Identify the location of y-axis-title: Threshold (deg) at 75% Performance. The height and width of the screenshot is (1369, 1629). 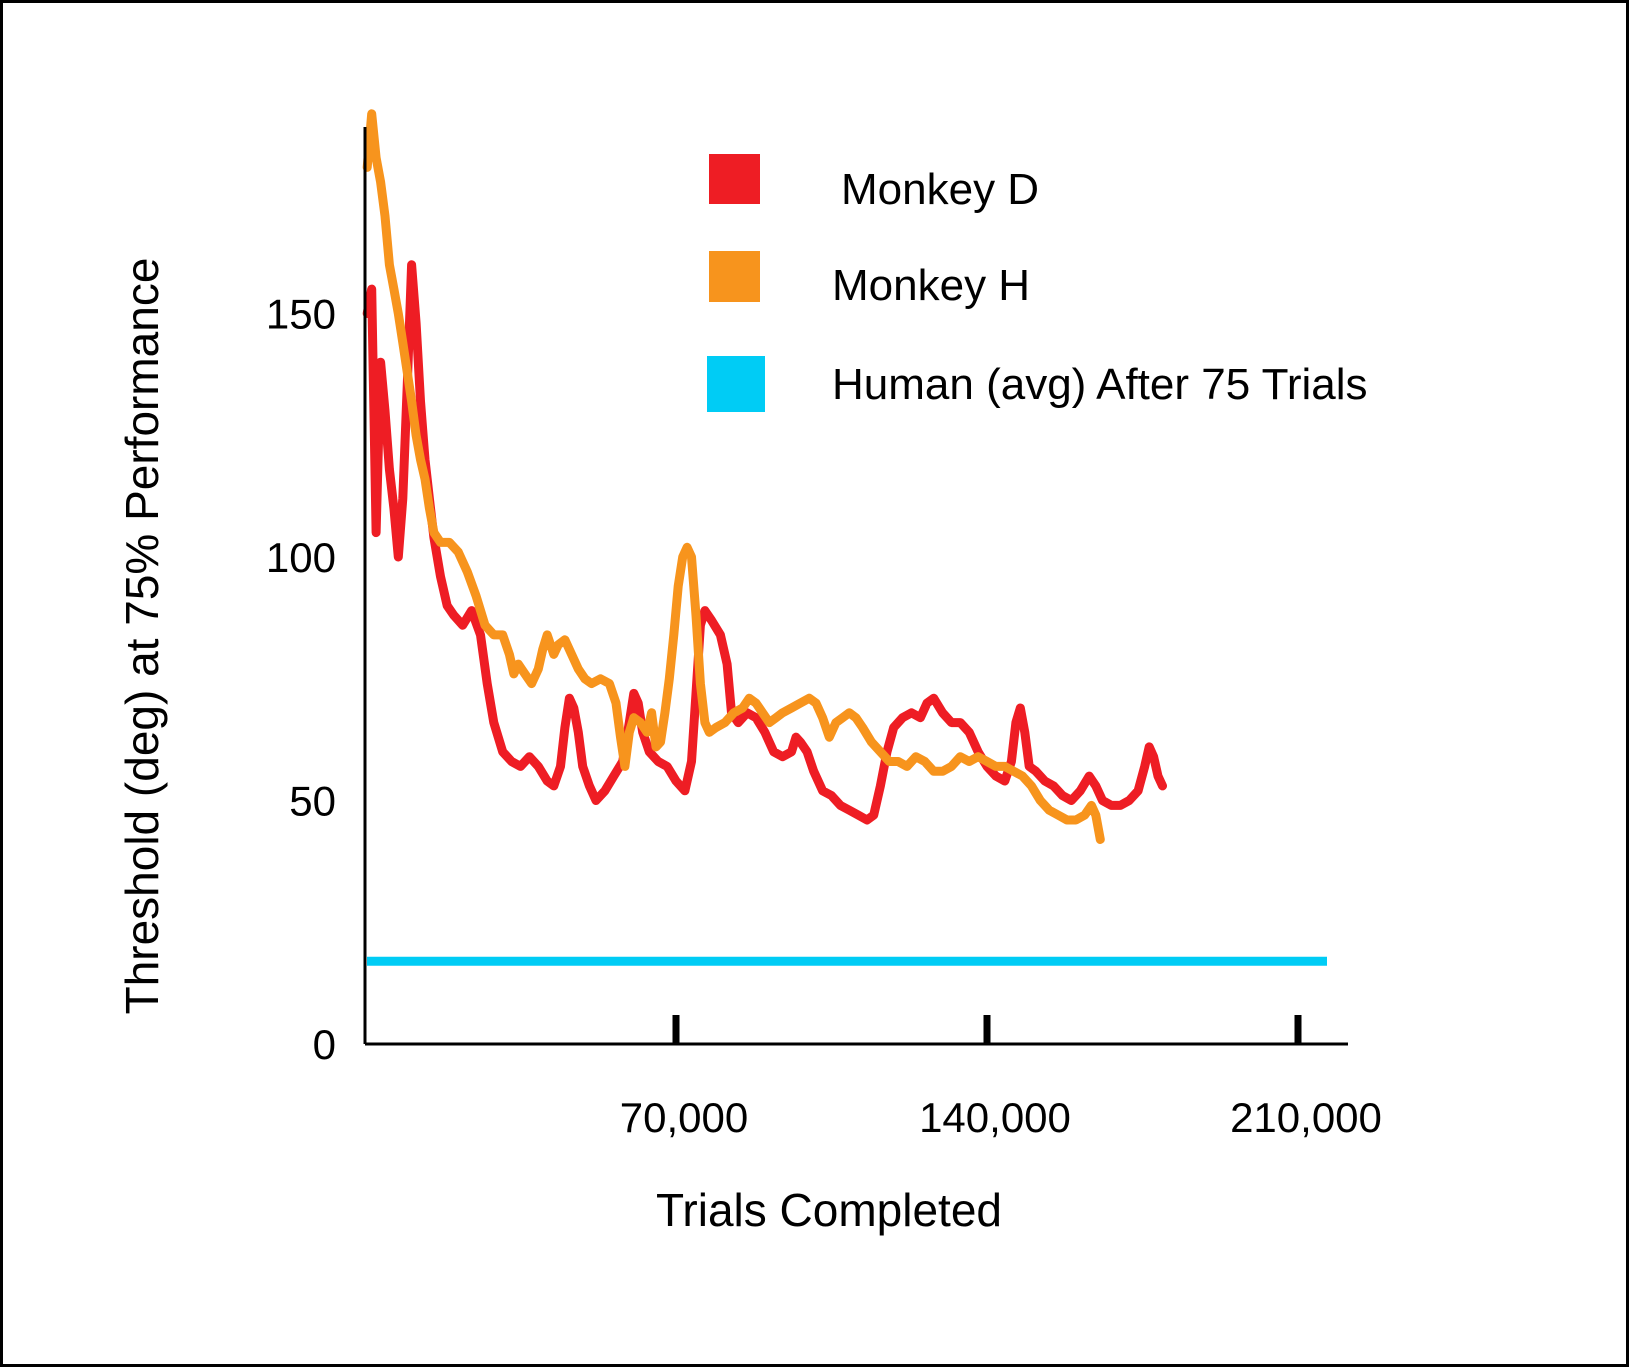
(142, 636).